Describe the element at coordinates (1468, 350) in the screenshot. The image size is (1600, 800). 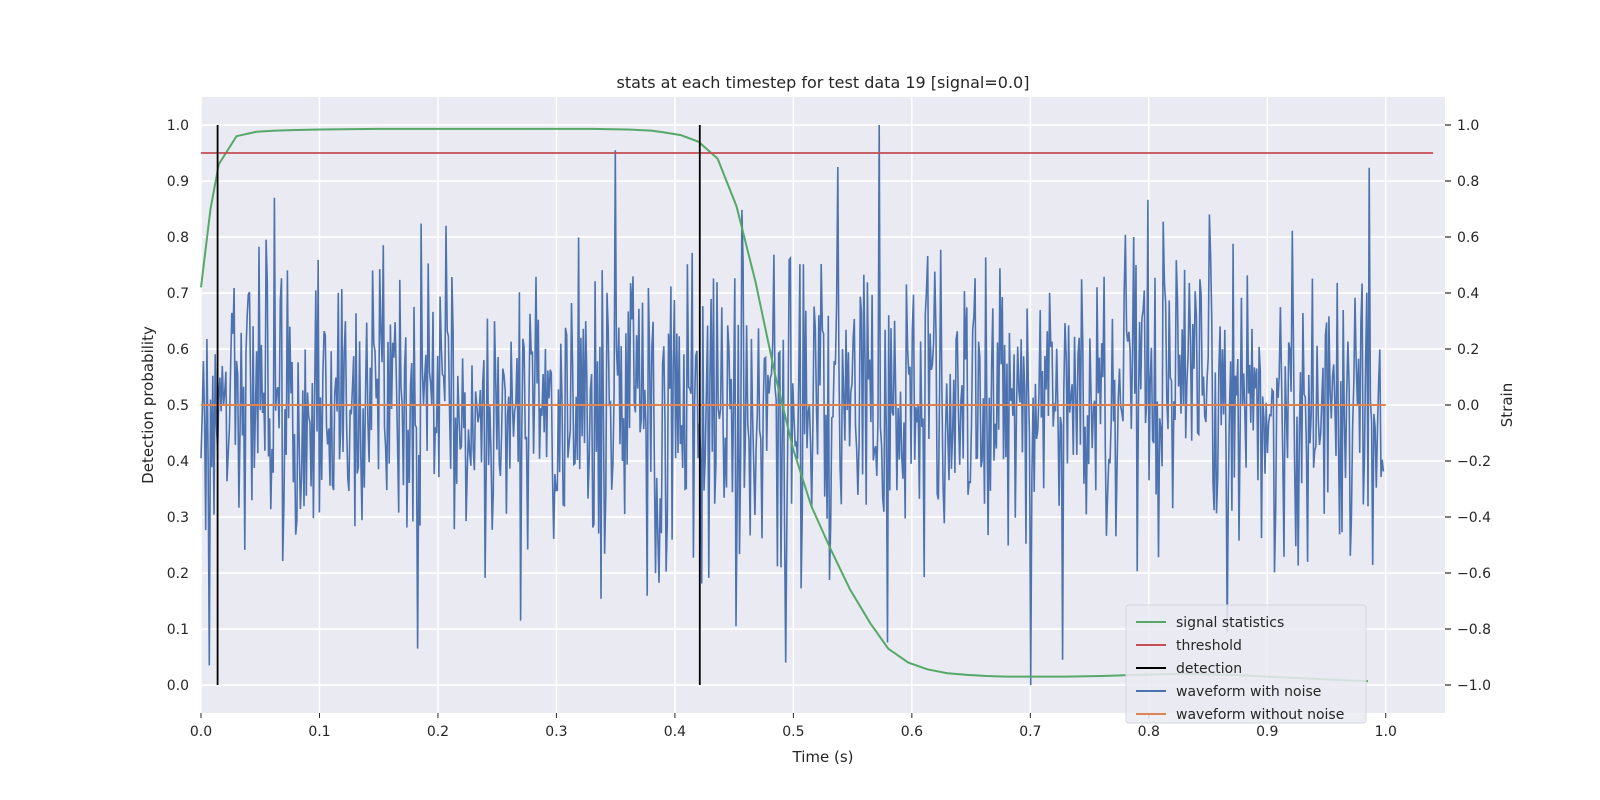
I see `y-right-tick-label: 0.2` at that location.